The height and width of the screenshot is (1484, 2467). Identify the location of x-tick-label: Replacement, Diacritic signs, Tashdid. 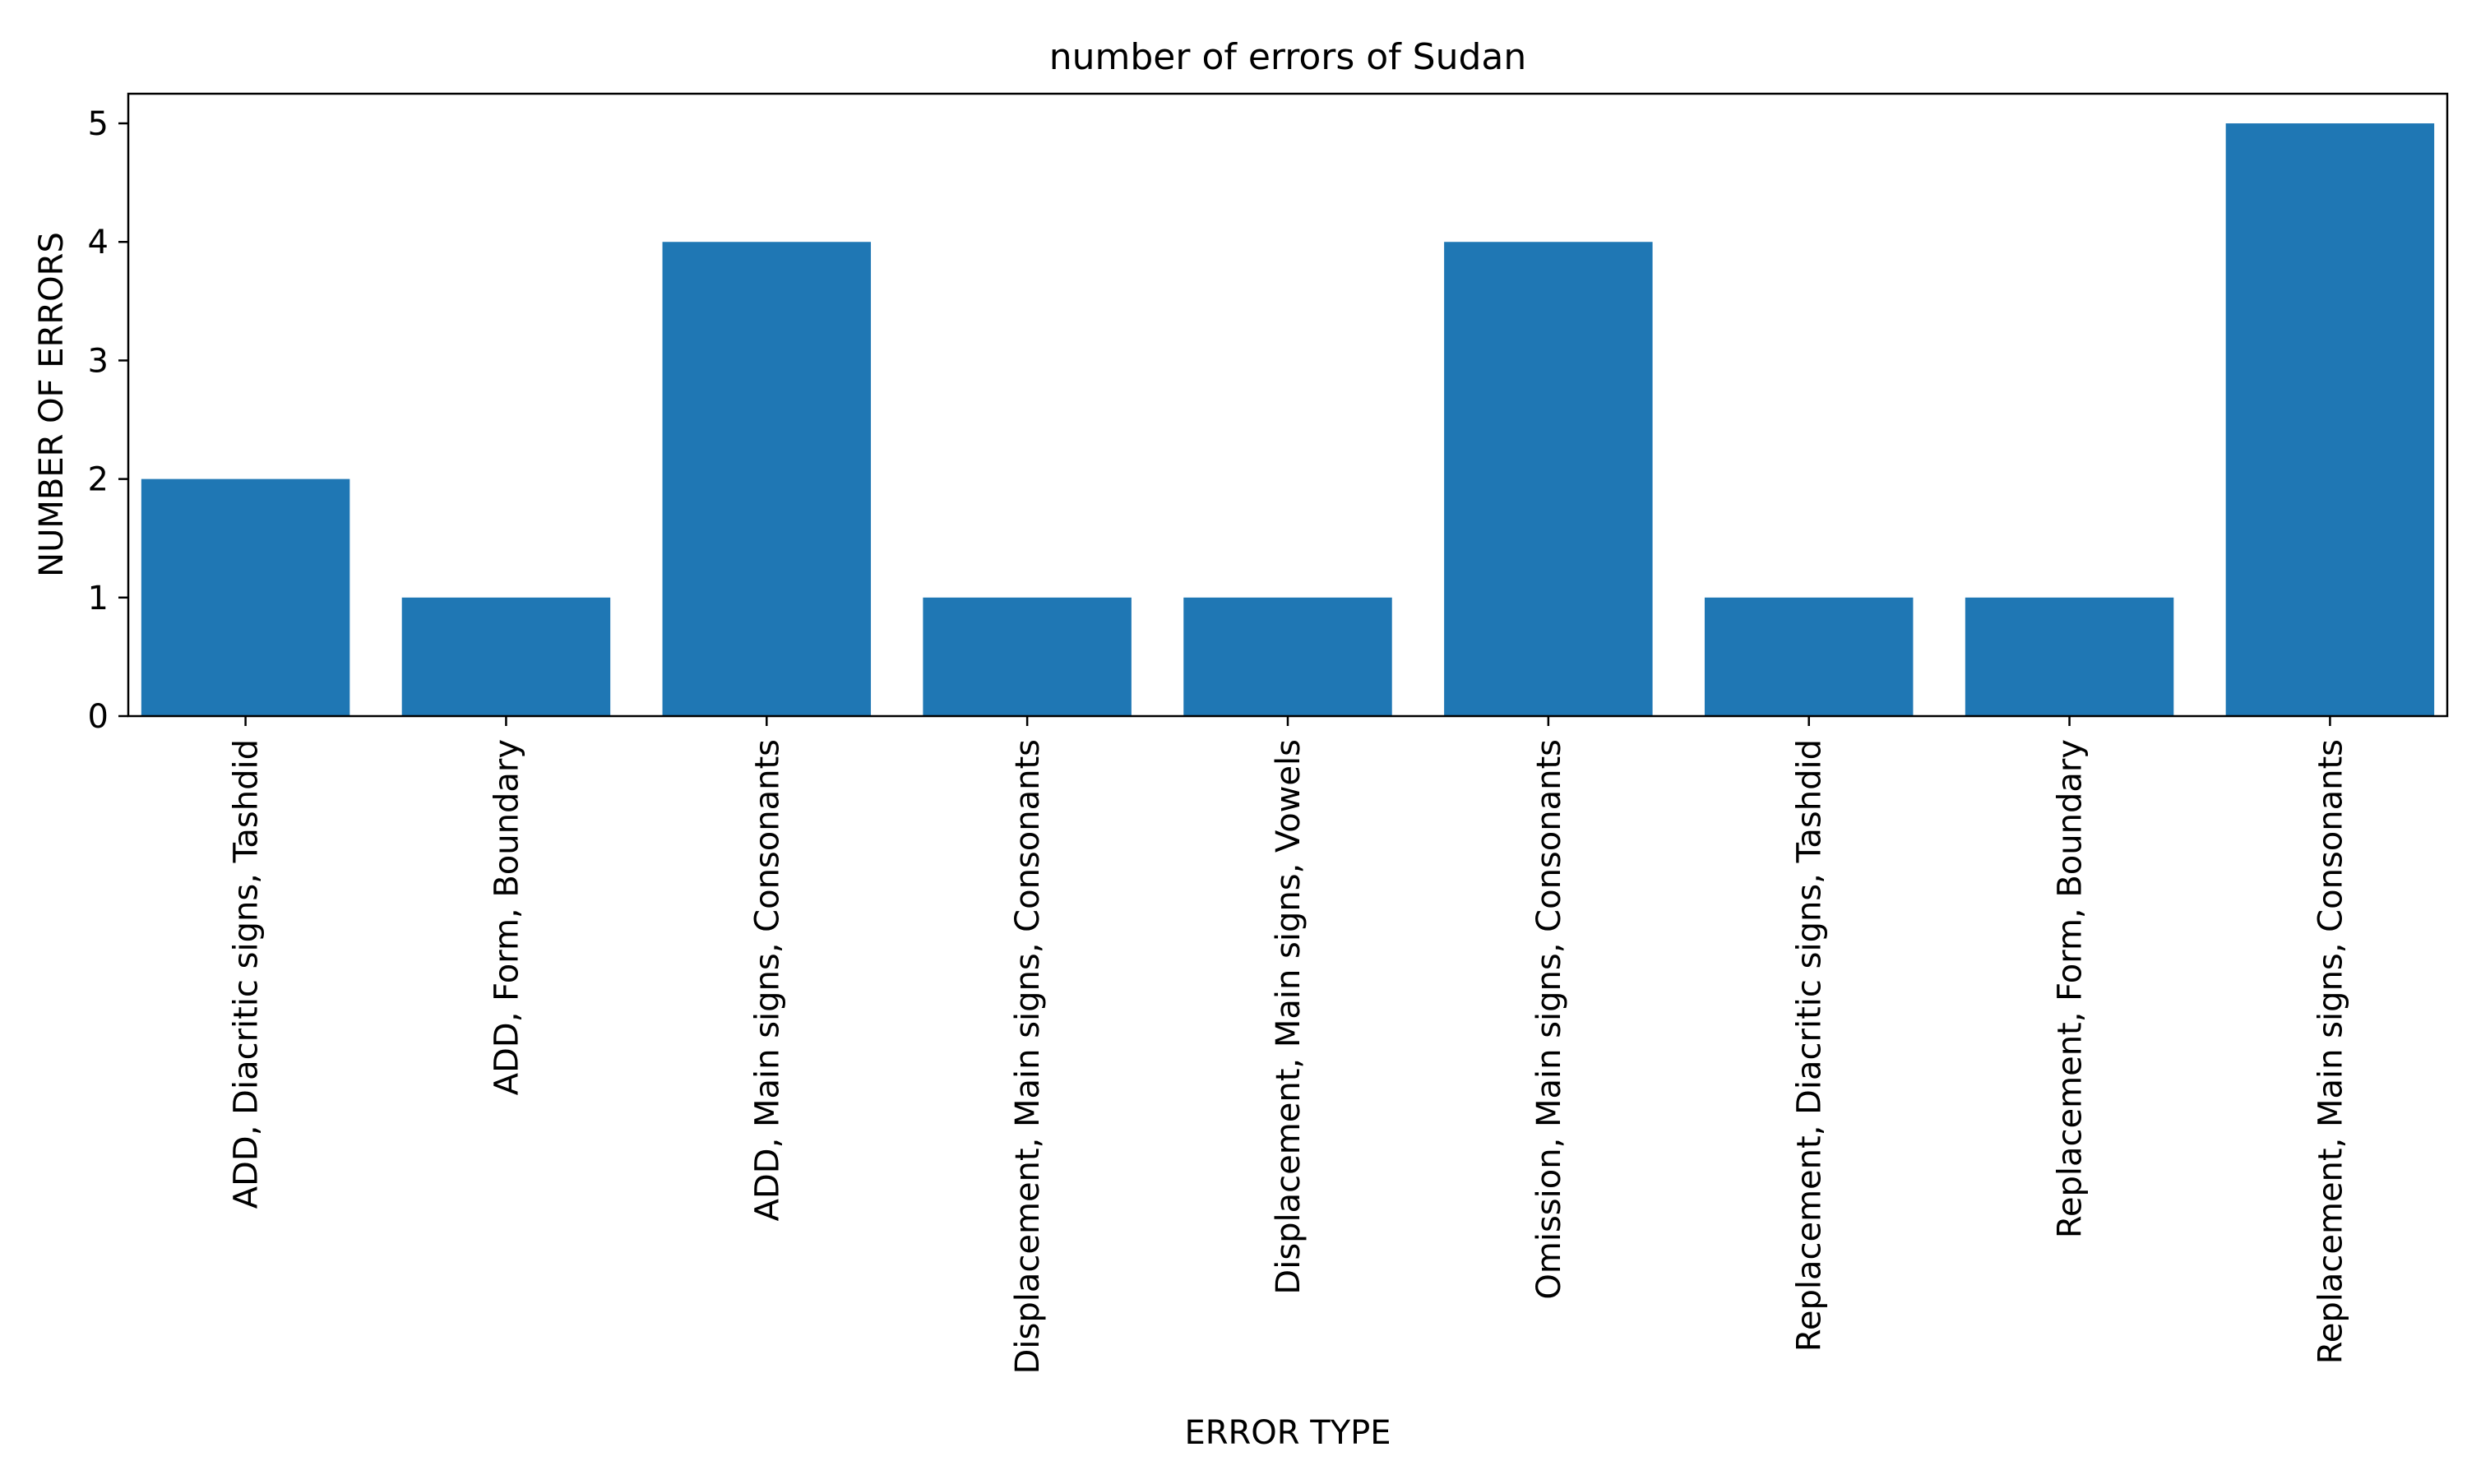
(1810, 1045).